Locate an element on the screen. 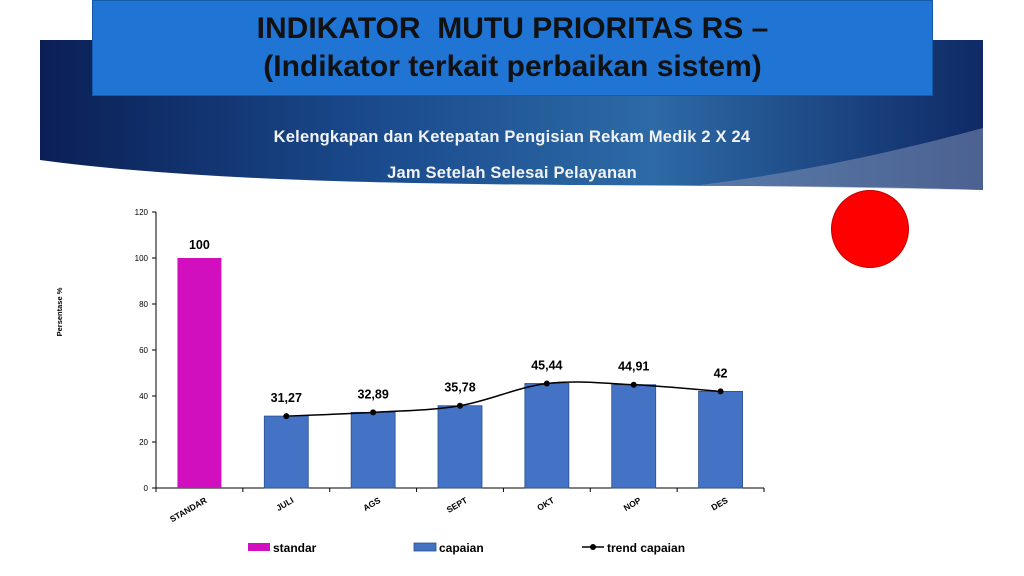  legend-swatch-standar is located at coordinates (259, 547).